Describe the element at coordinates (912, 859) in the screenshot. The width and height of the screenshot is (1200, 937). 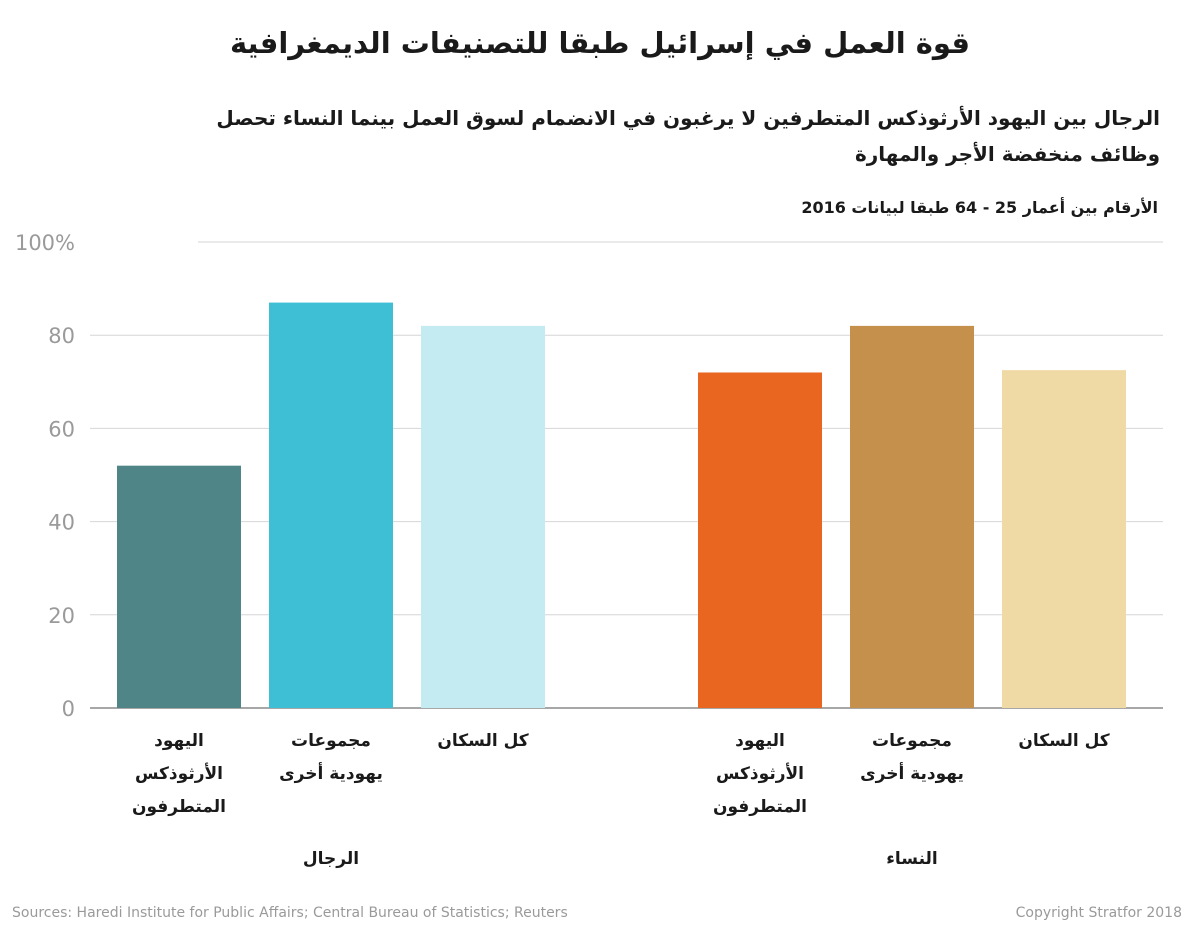
I see `group-label-women: النساء` at that location.